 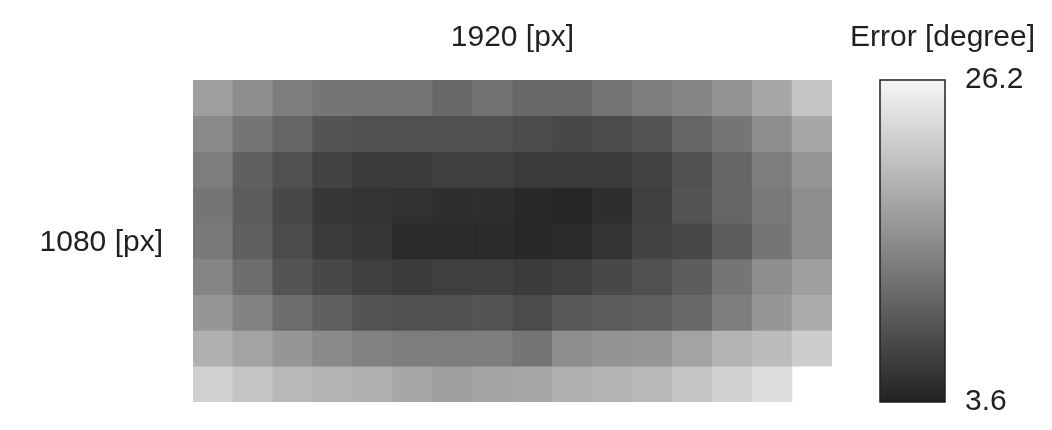 I want to click on color-bar-label: 3.6, so click(x=986, y=400).